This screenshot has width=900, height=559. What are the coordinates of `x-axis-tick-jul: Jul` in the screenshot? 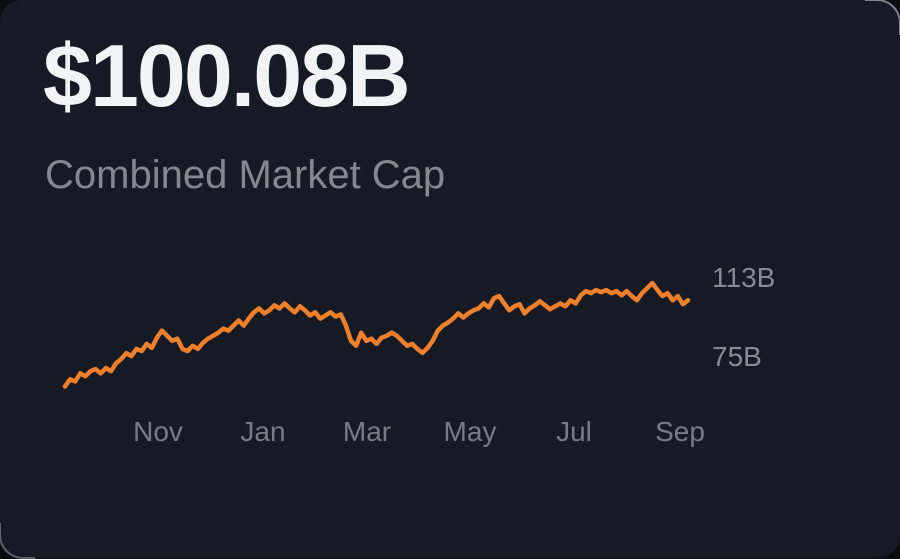 It's located at (574, 431).